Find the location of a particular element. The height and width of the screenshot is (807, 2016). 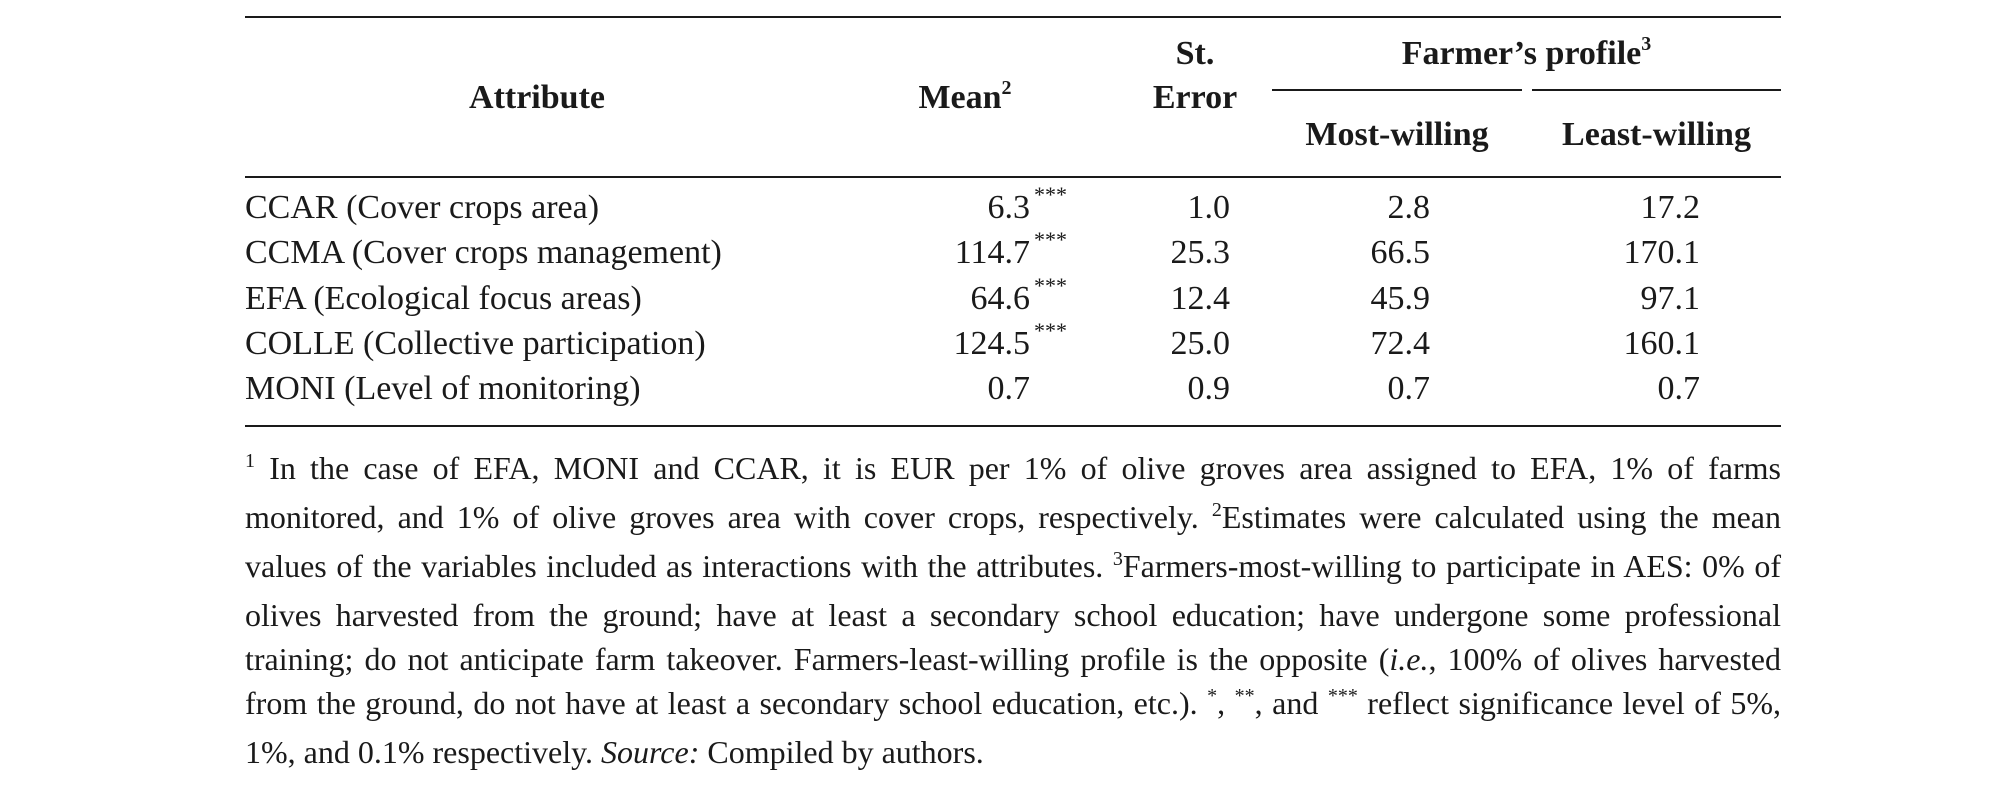

top-rule is located at coordinates (1013, 17).